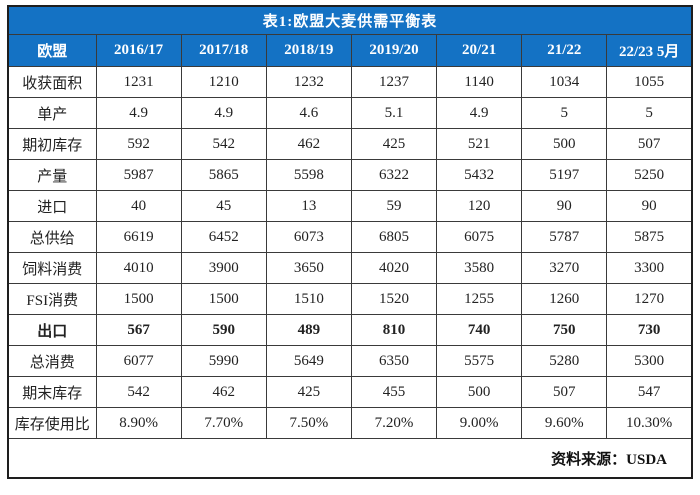 The image size is (700, 495). What do you see at coordinates (223, 268) in the screenshot?
I see `data-cell: 3900` at bounding box center [223, 268].